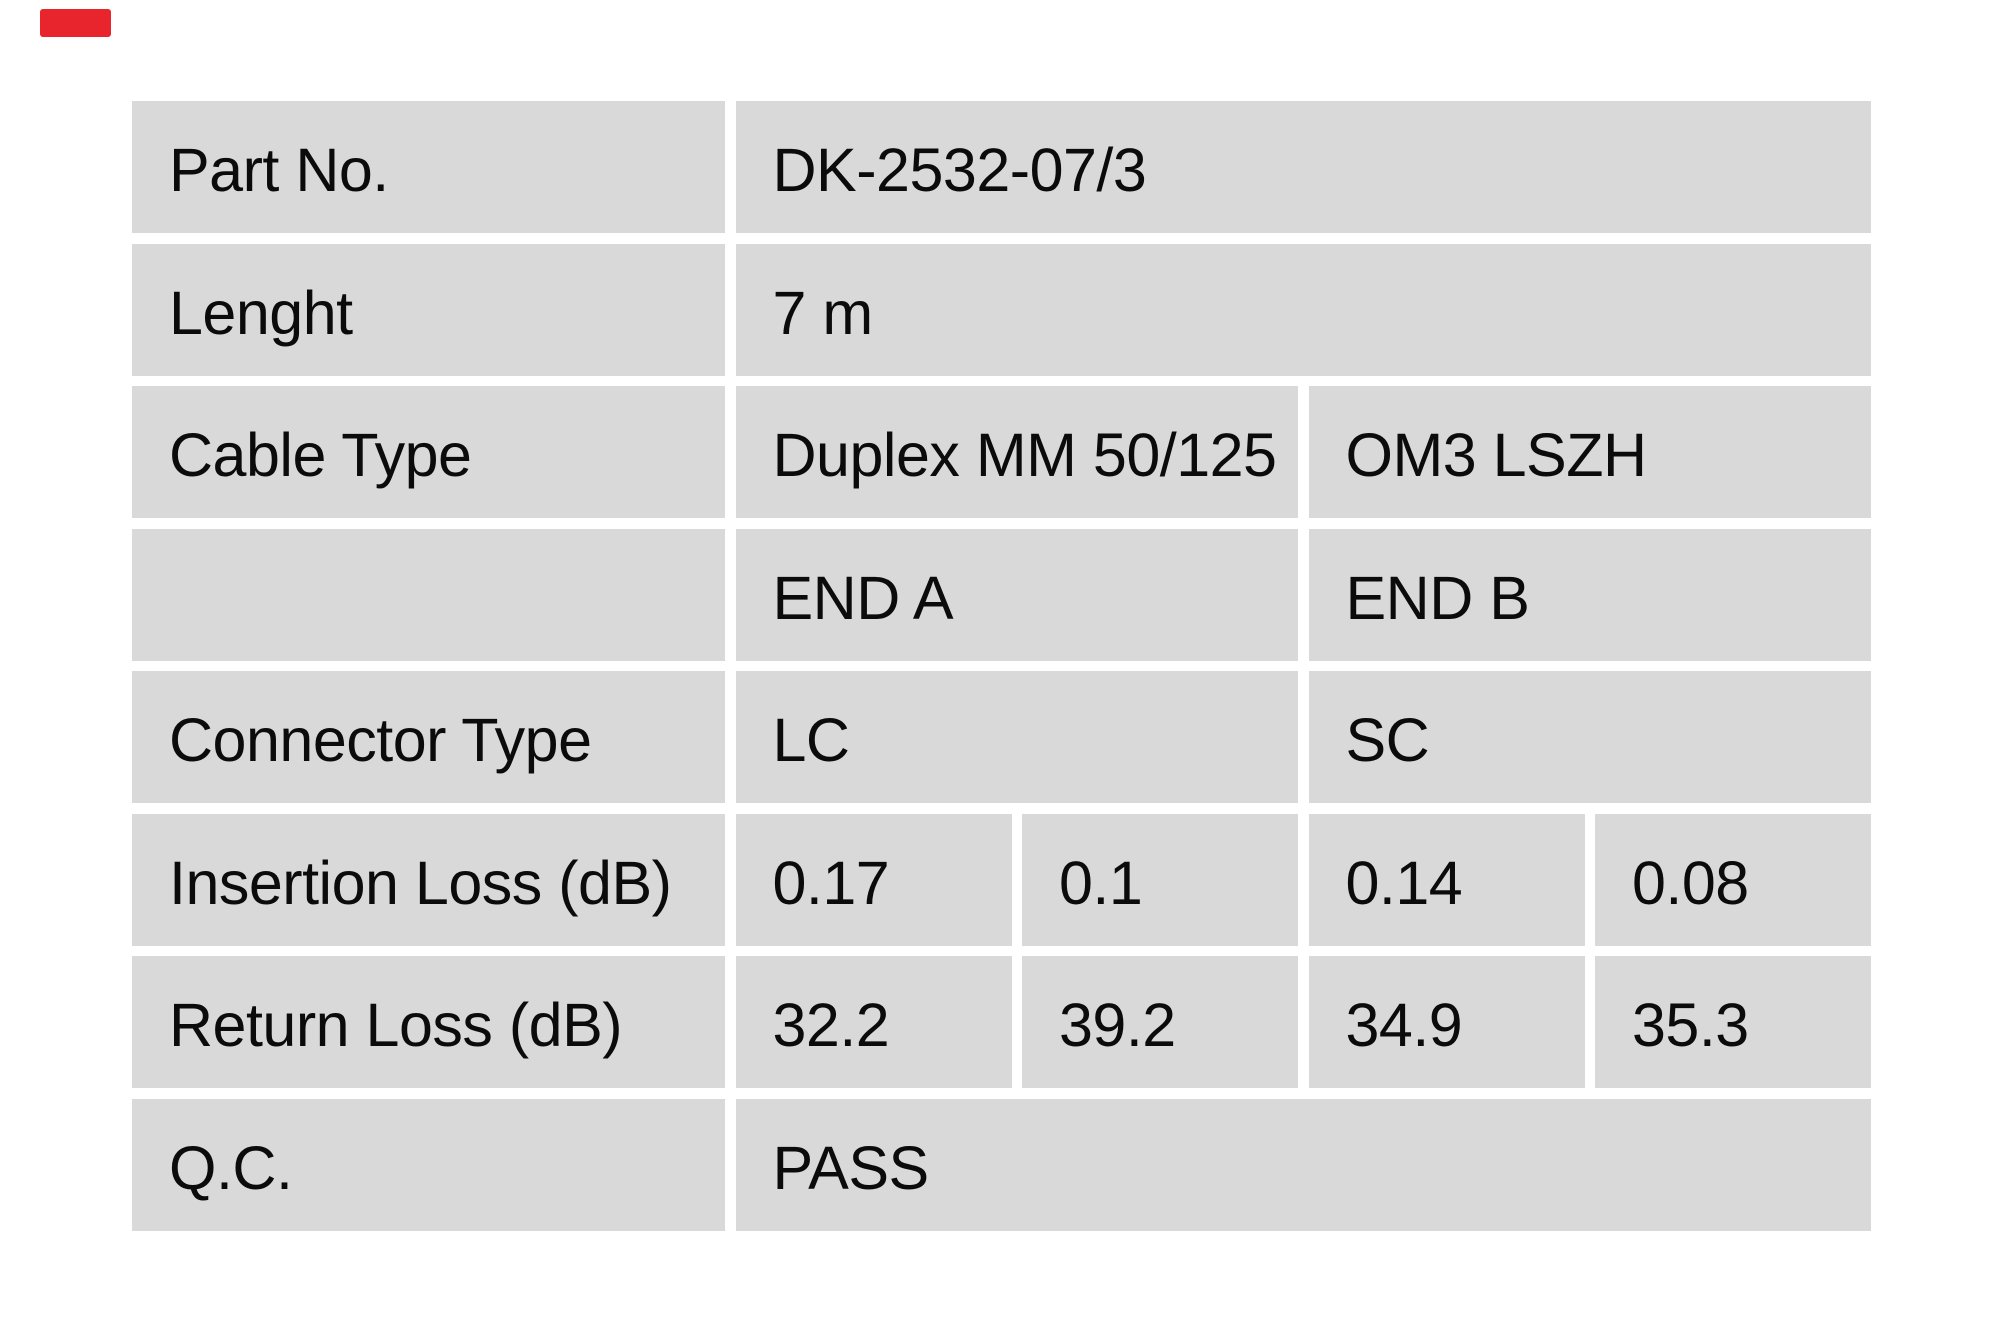 The width and height of the screenshot is (2000, 1333). Describe the element at coordinates (1733, 1022) in the screenshot. I see `spec-value-return-loss-b2: 35.3` at that location.